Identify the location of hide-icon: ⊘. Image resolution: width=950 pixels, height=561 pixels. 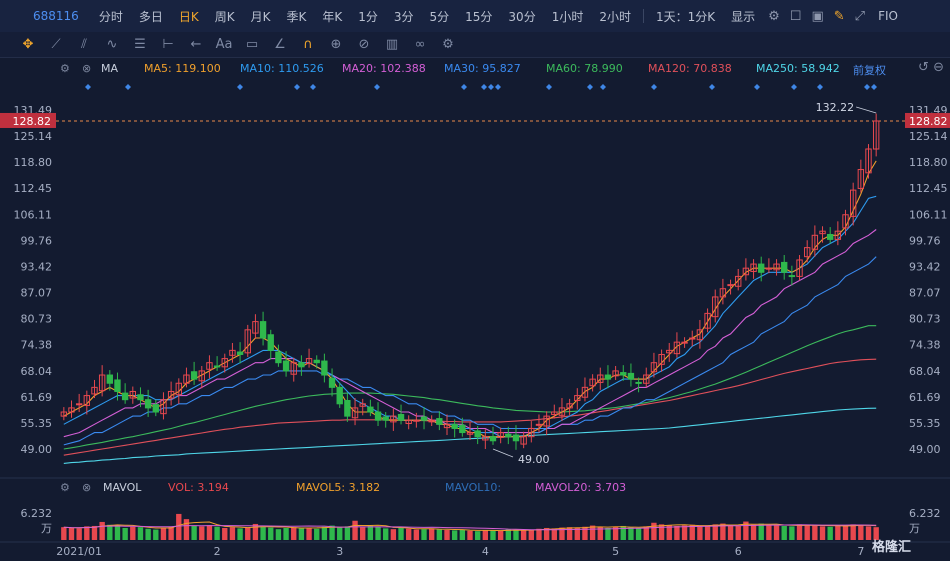
(364, 44).